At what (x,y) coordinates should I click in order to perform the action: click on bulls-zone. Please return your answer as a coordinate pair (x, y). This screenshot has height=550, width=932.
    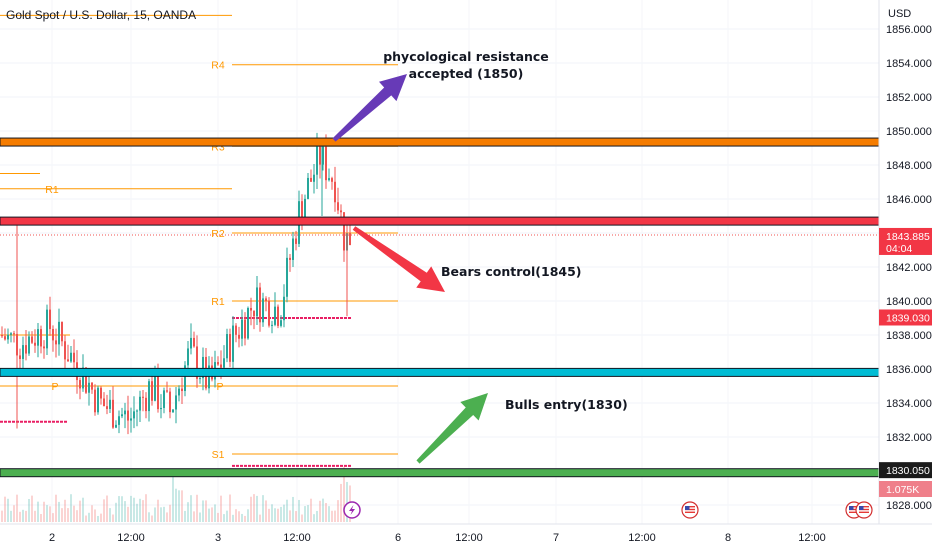
    Looking at the image, I should click on (440, 372).